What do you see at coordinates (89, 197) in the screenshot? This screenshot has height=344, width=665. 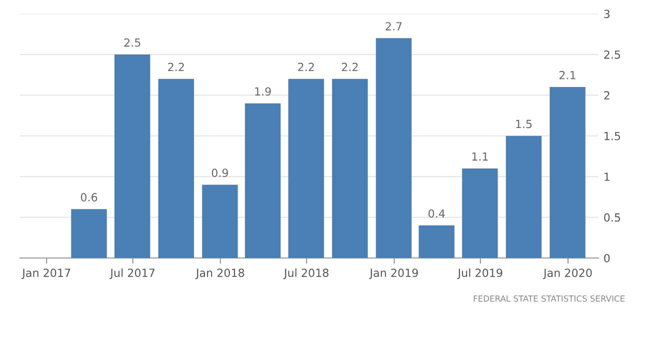 I see `data-label: 0.6` at bounding box center [89, 197].